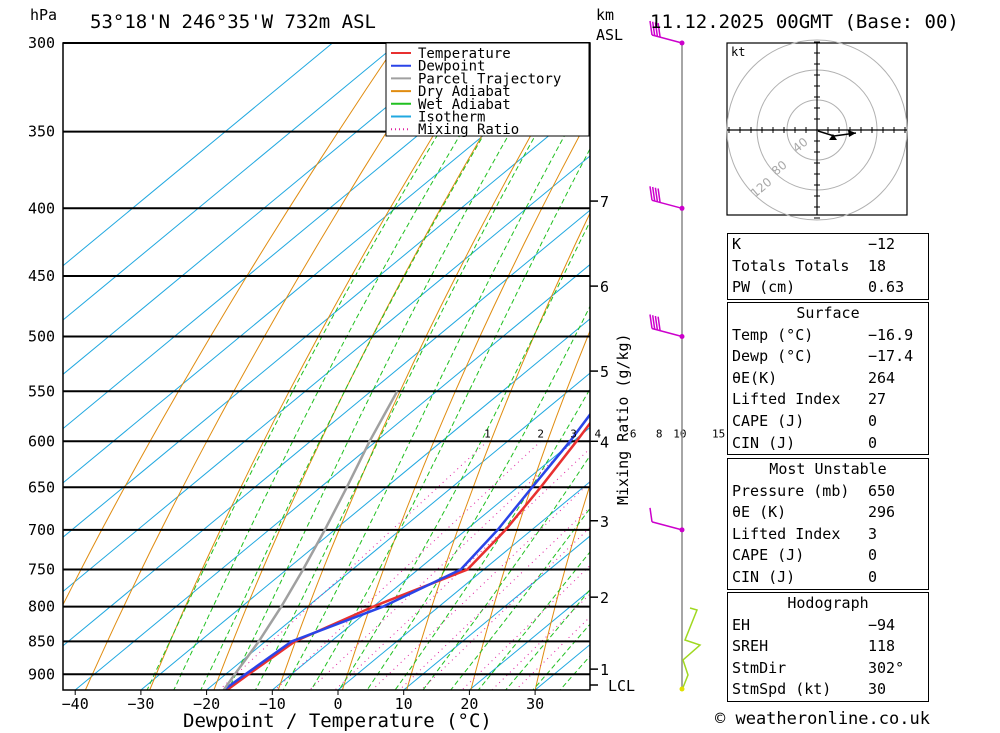 This screenshot has height=733, width=1000. I want to click on x-tick-label: −30, so click(140, 704).